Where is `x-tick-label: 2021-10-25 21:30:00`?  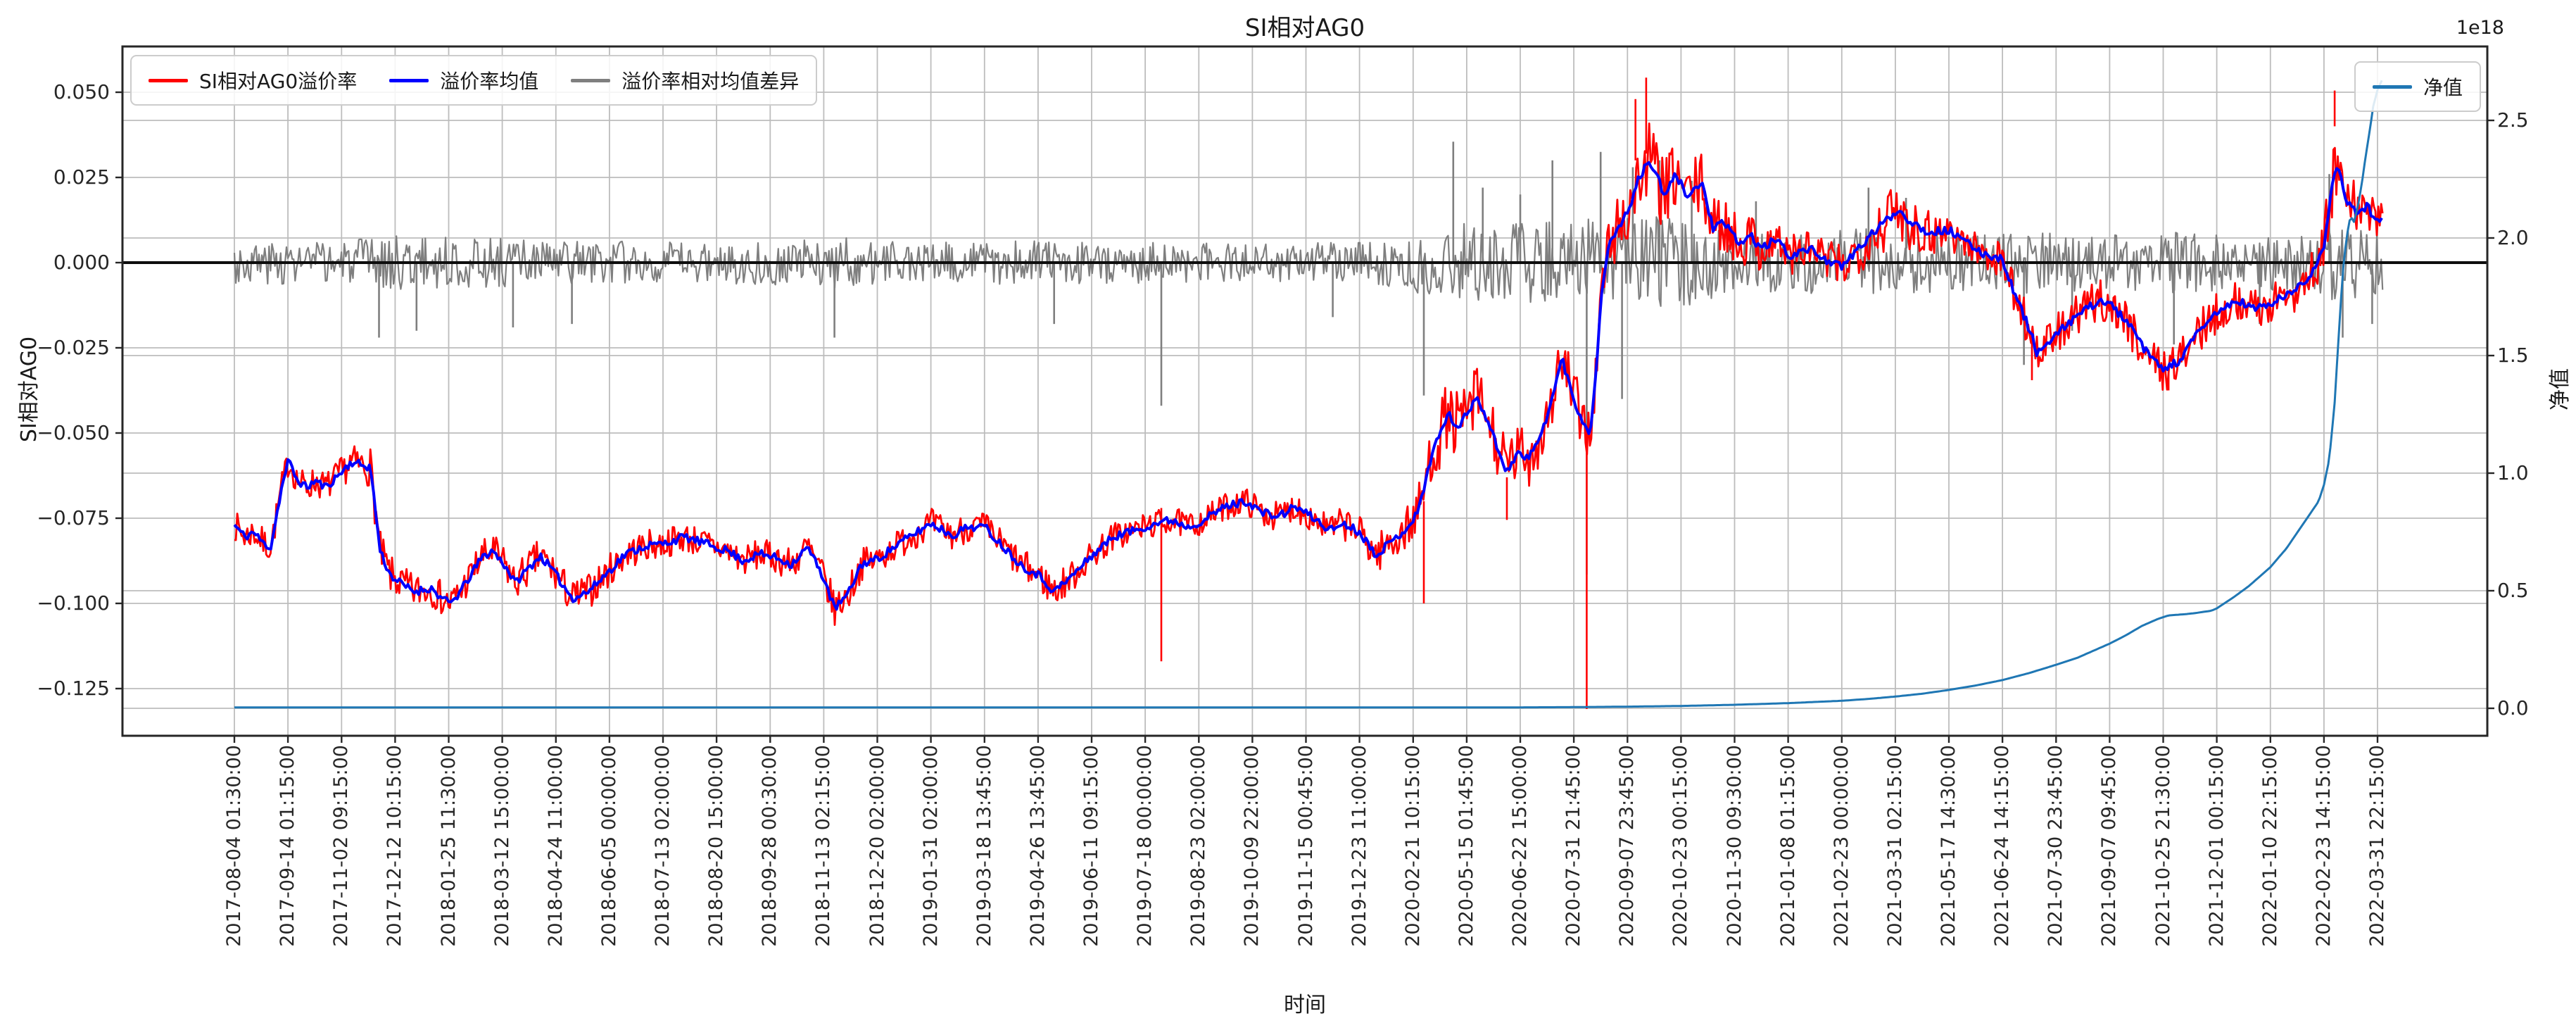
x-tick-label: 2021-10-25 21:30:00 is located at coordinates (2163, 846).